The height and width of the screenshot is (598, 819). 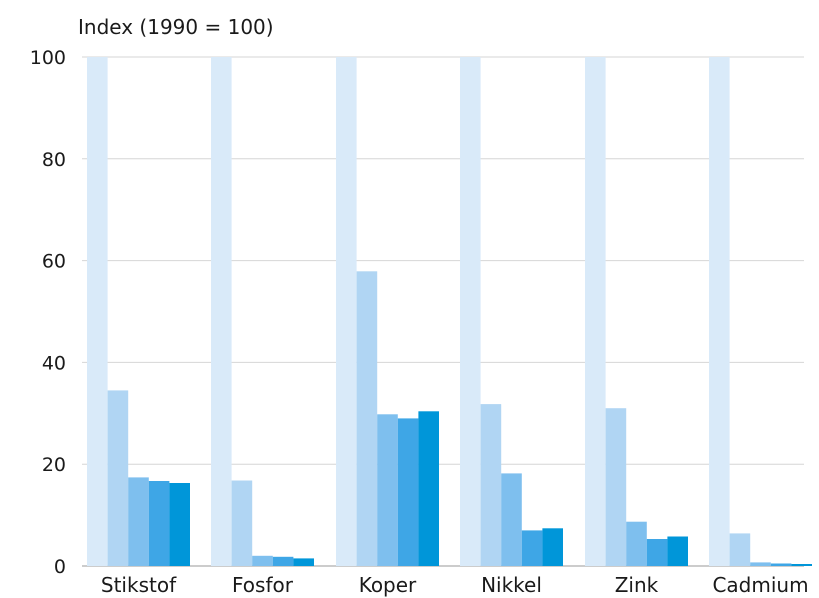 I want to click on y-tick-label: 20, so click(x=54, y=465).